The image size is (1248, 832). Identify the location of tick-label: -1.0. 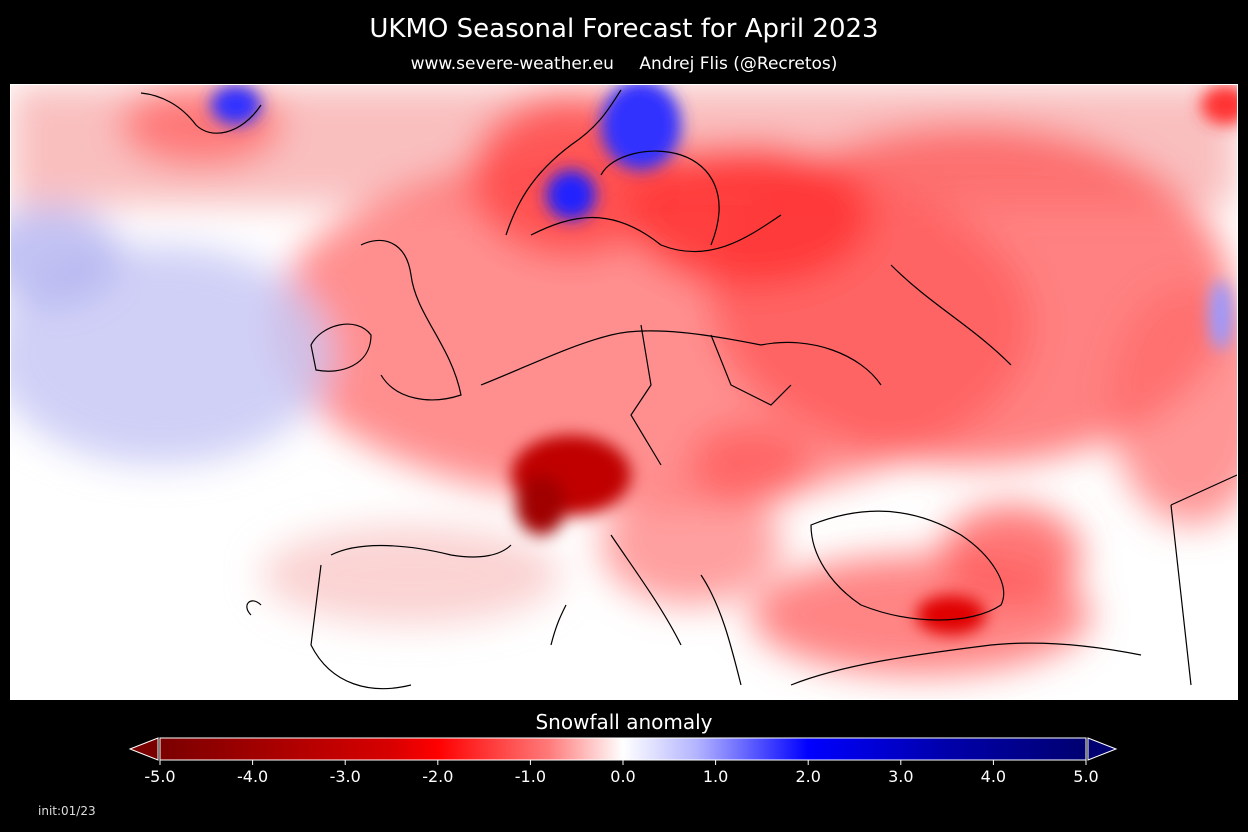
(530, 776).